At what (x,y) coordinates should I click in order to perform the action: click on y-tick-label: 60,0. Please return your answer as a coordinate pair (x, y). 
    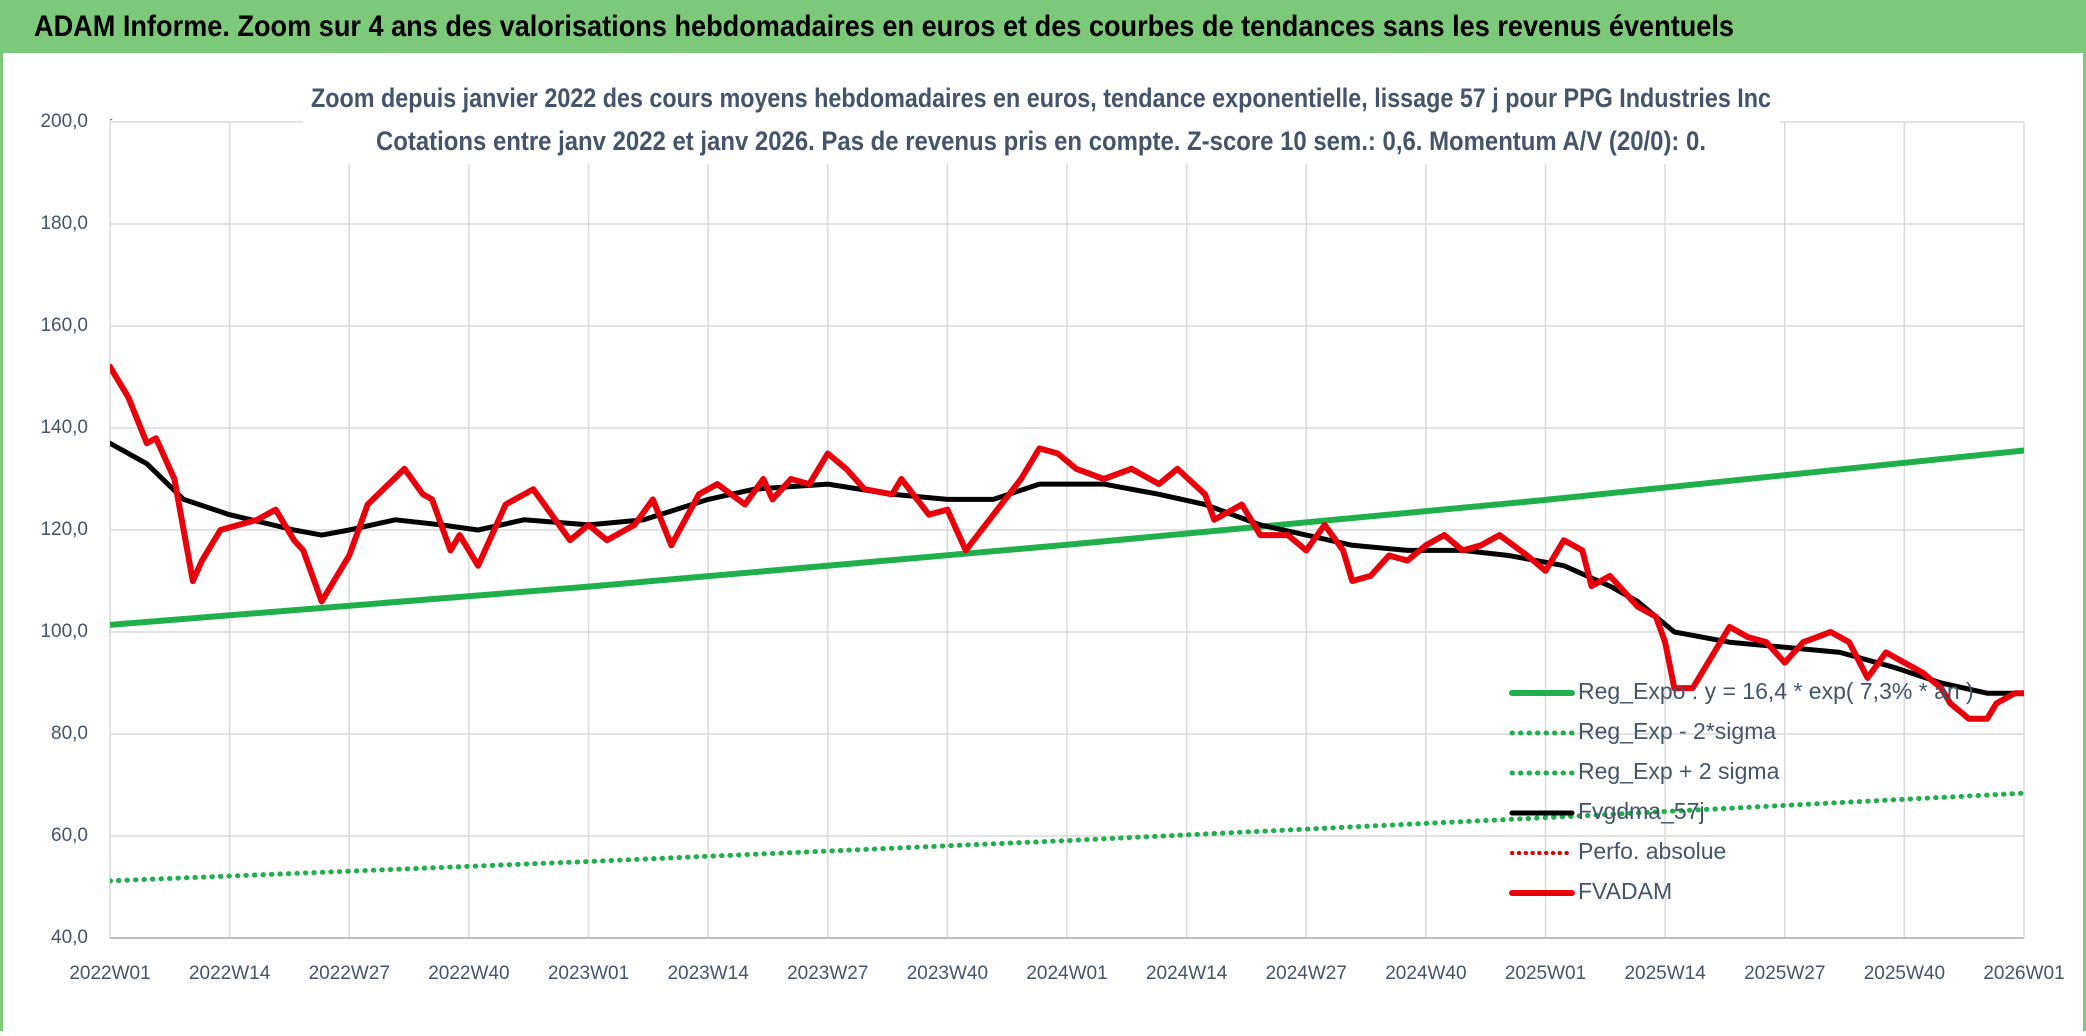
    Looking at the image, I should click on (69, 835).